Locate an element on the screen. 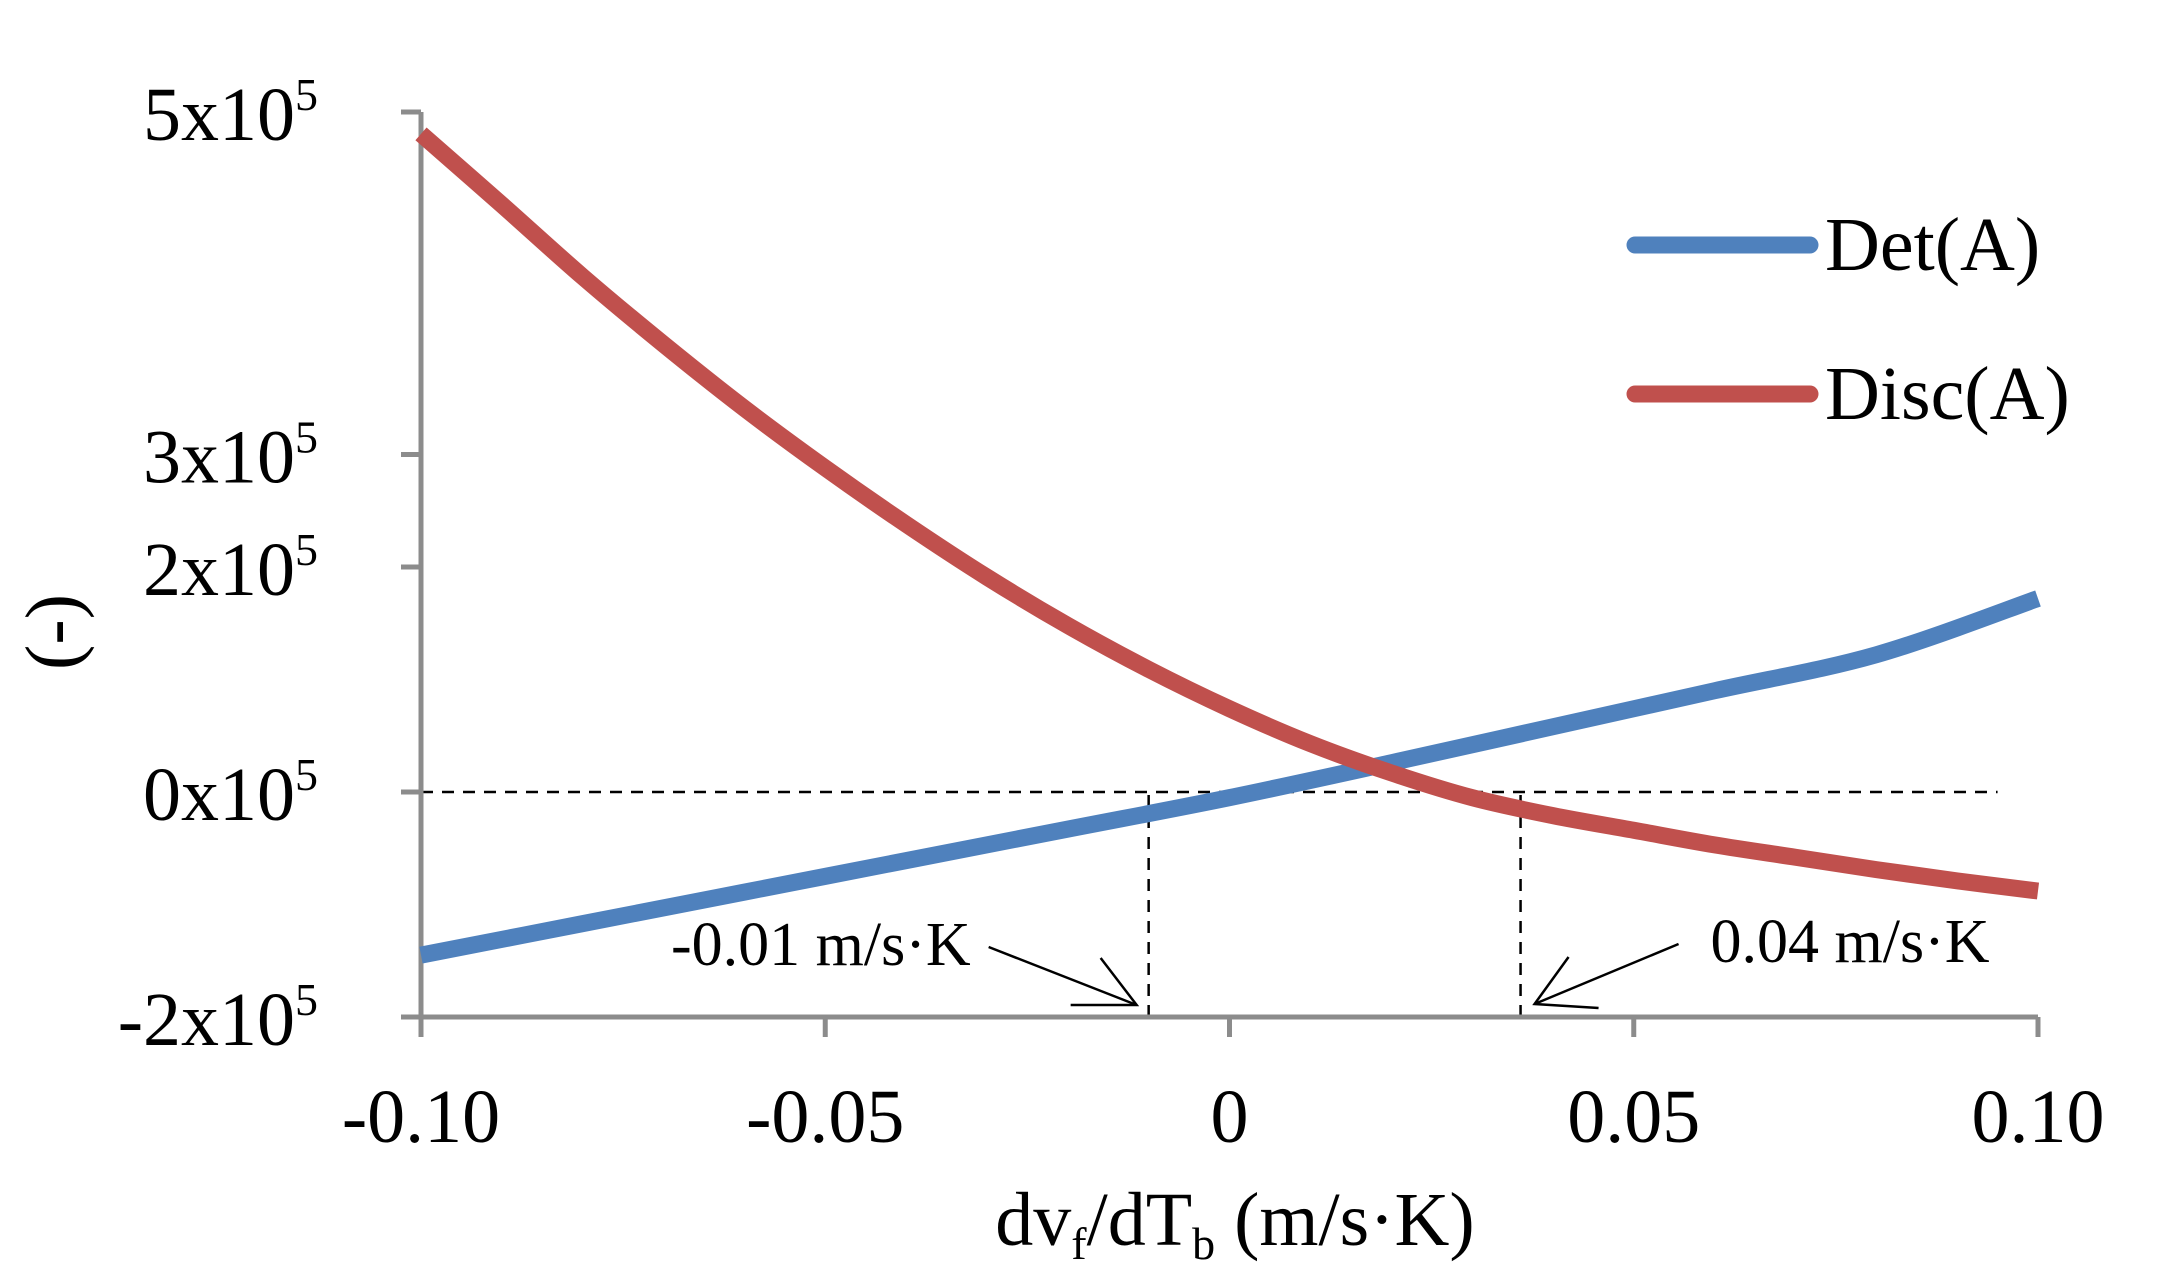  y-axis-title: (-) is located at coordinates (53, 632).